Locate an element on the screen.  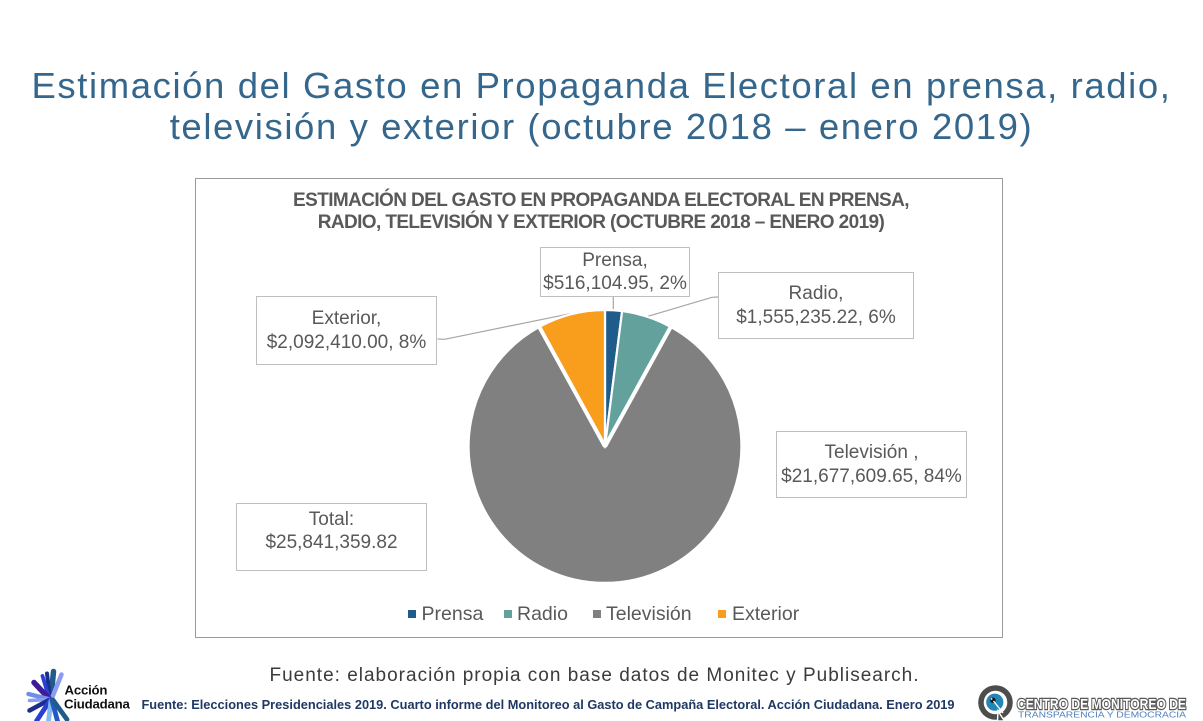
svg-text: TRANSPARENCIA Y DEMOCRACIA is located at coordinates (1102, 715).